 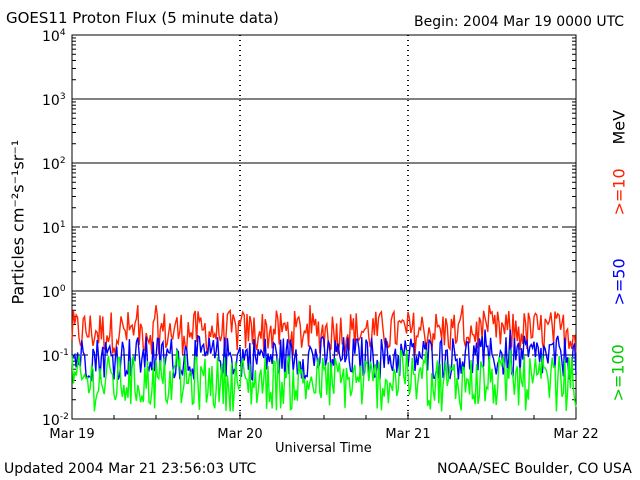 I want to click on x-tick-label: Mar 19, so click(x=71, y=434).